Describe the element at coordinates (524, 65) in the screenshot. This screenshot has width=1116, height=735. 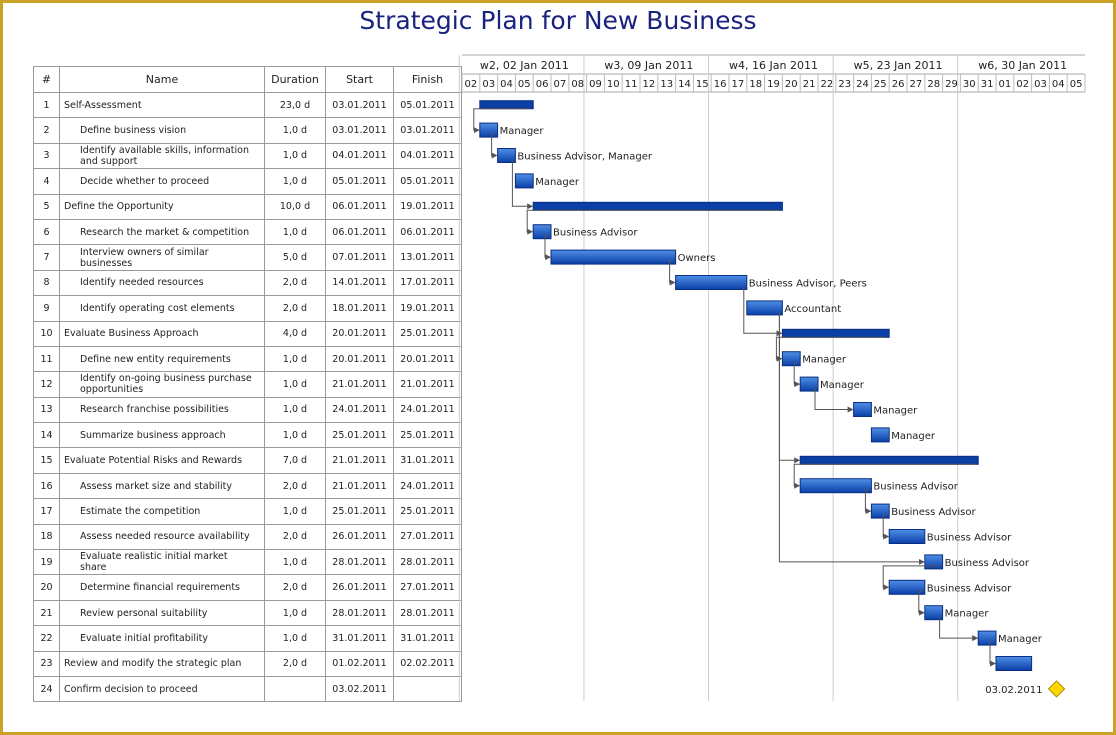
I see `week-label: w2, 02 Jan 2011` at that location.